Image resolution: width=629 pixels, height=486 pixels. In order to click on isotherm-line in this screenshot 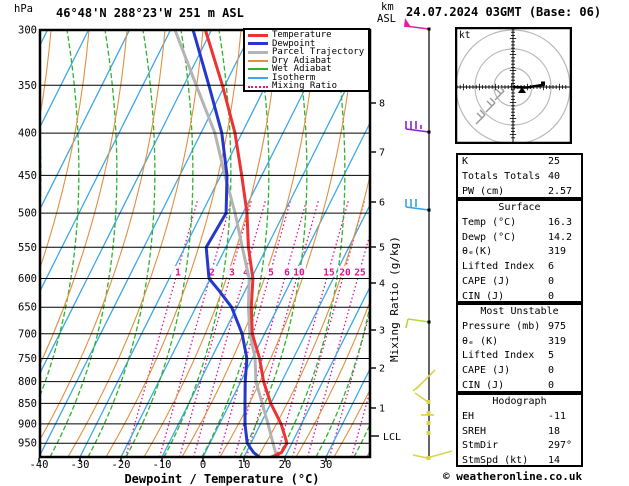, I will do `click(106, 161)`.